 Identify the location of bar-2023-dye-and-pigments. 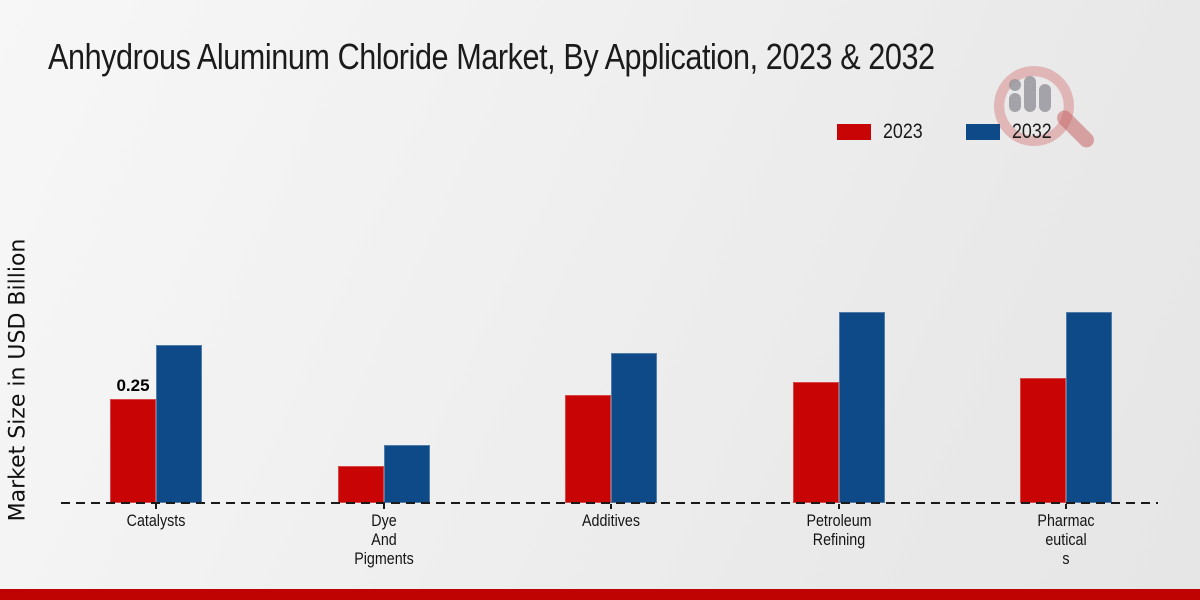
(360, 484).